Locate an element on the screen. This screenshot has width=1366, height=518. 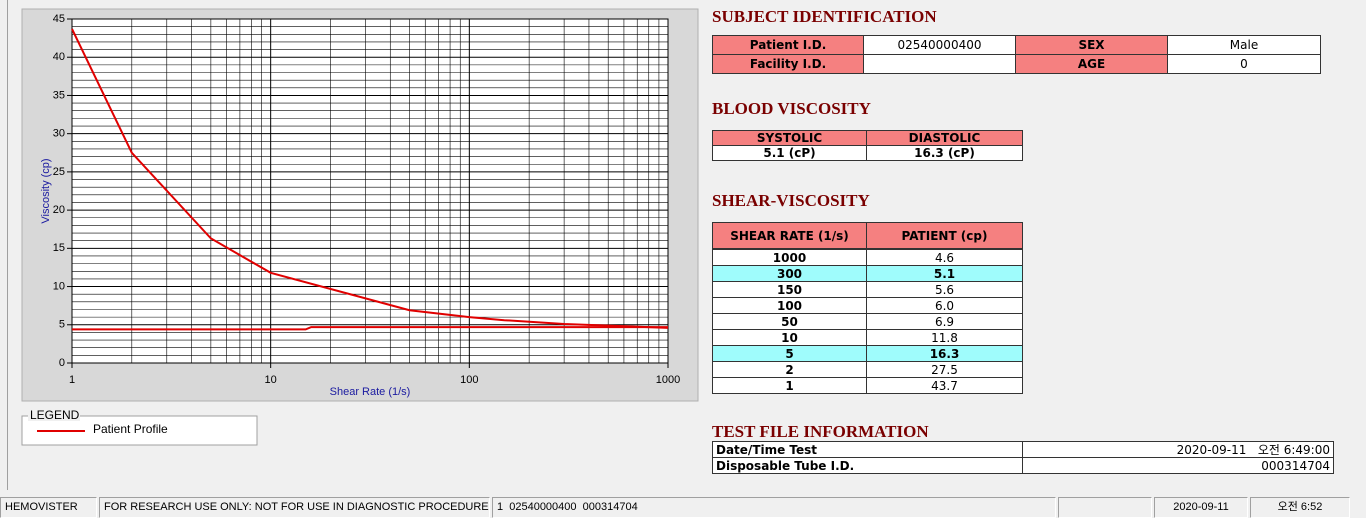
table-cell: 02540000400 is located at coordinates (939, 45).